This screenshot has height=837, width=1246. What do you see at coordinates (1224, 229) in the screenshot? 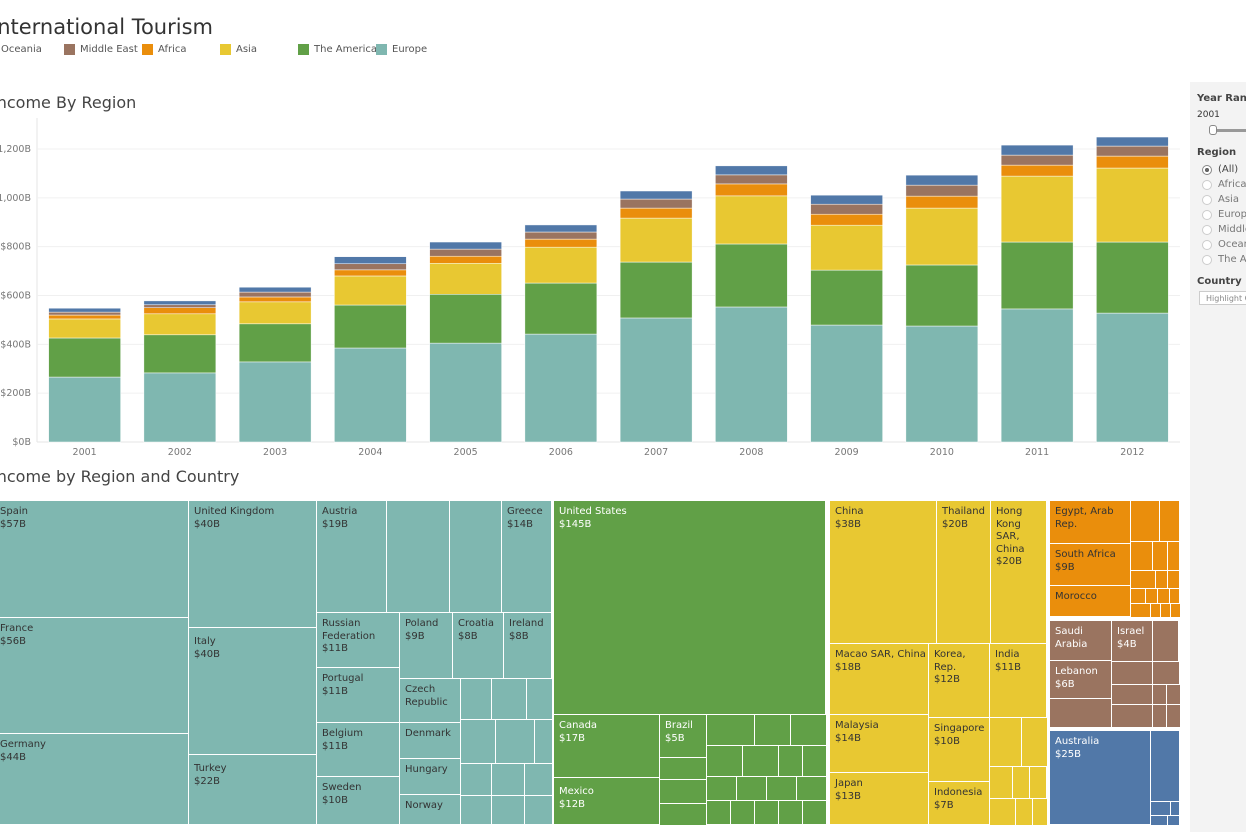
I see `region-option-middle-east: Middle East` at bounding box center [1224, 229].